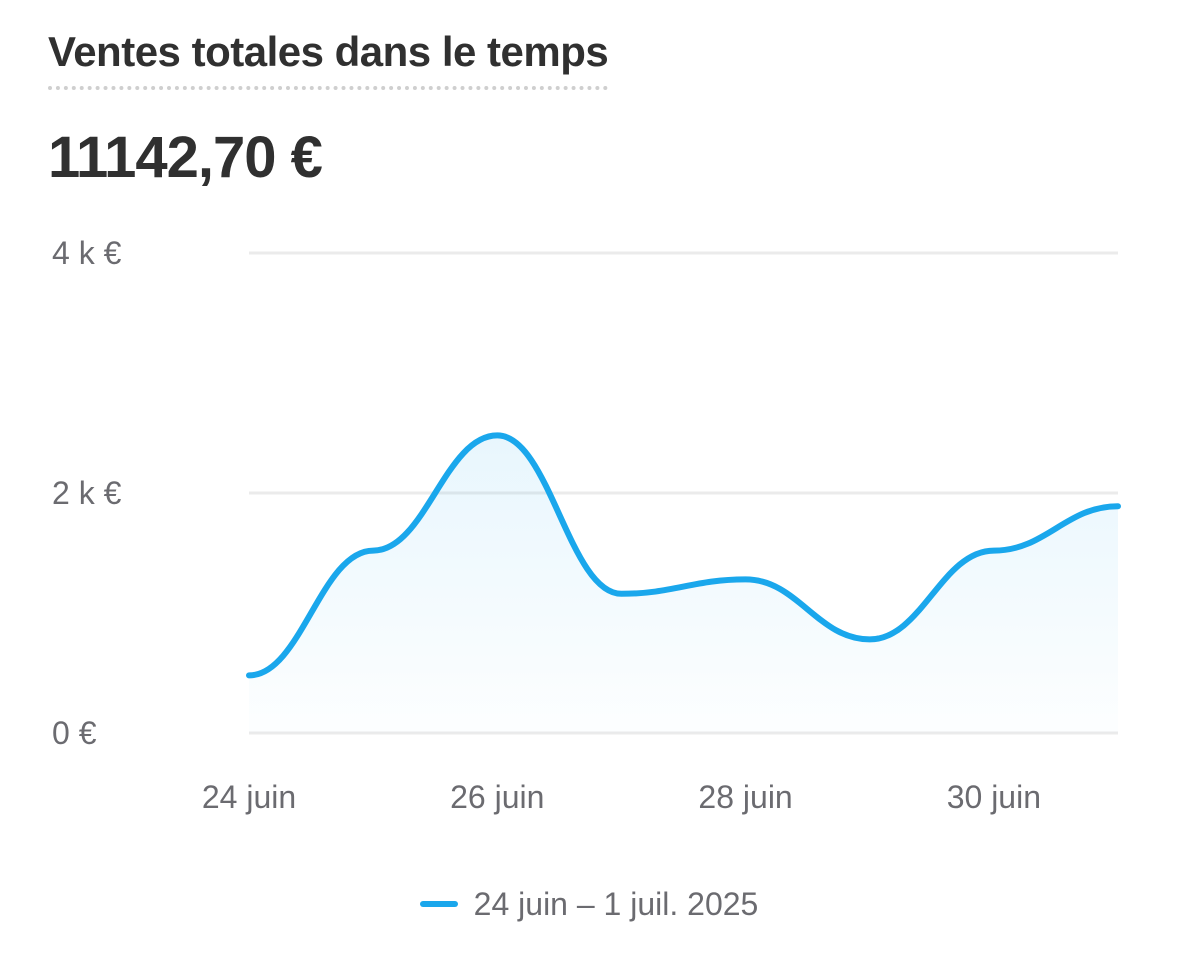  What do you see at coordinates (994, 797) in the screenshot?
I see `x-tick-label: 30 juin` at bounding box center [994, 797].